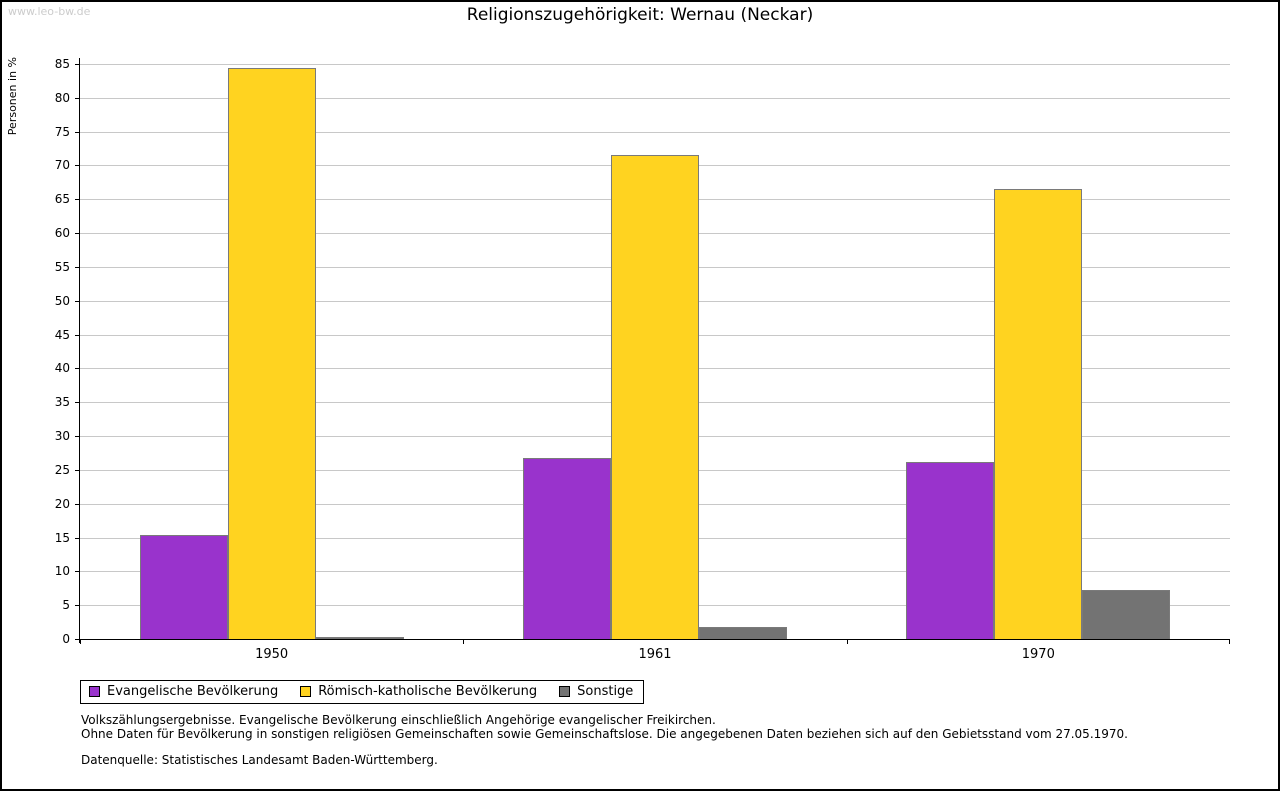 This screenshot has height=791, width=1280. I want to click on x-axis-label: 1961, so click(655, 654).